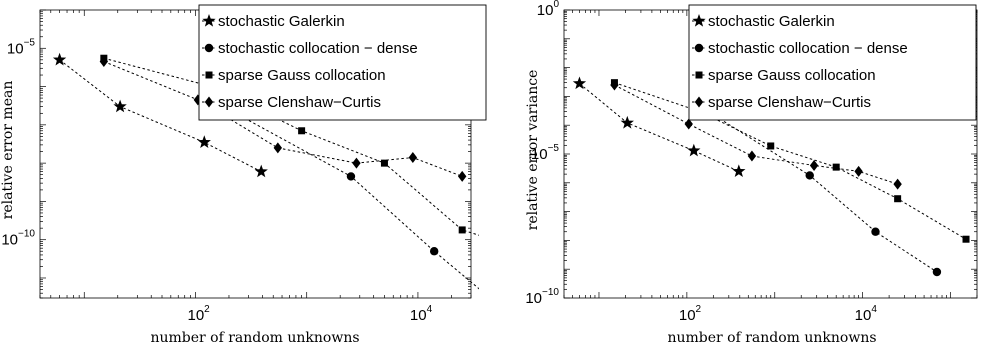 The height and width of the screenshot is (347, 981). What do you see at coordinates (548, 9) in the screenshot?
I see `y-tick-label: 10⁰` at bounding box center [548, 9].